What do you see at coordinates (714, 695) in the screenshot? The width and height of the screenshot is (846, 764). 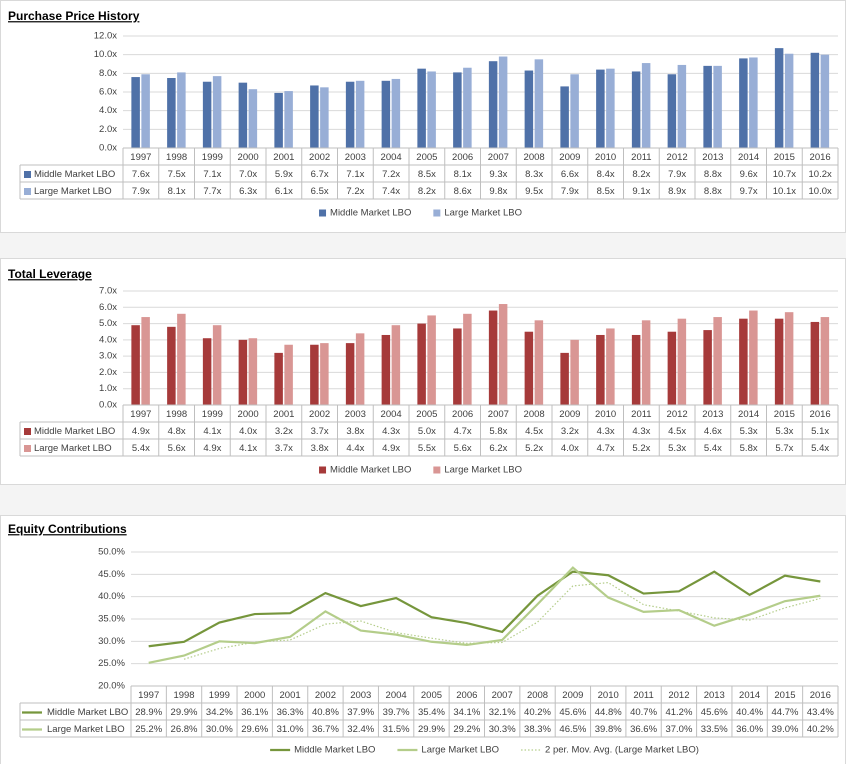 I see `x-tick-label: 2013` at bounding box center [714, 695].